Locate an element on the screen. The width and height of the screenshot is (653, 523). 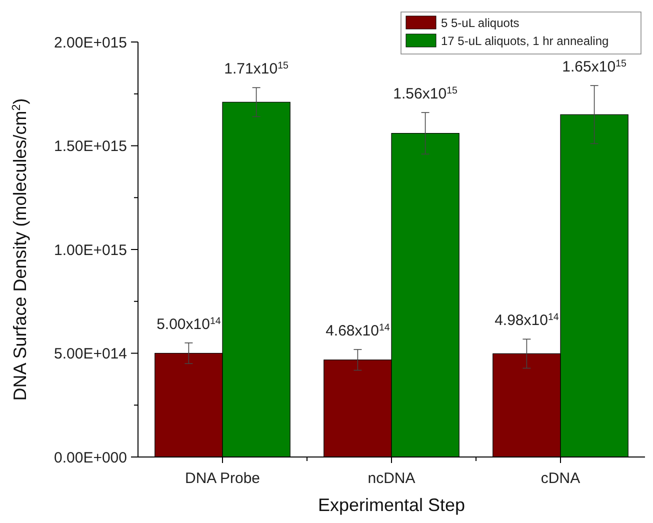
data-label: 5.00x10$^{14}$ is located at coordinates (189, 324).